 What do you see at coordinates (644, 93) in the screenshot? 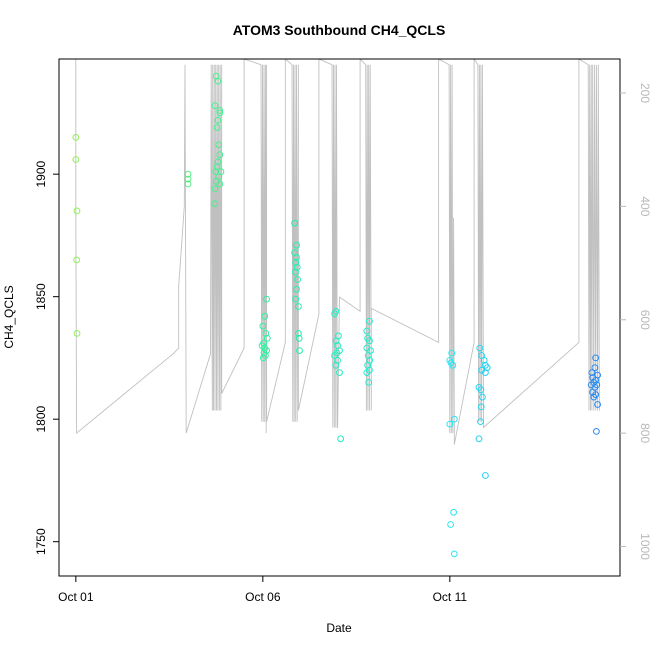
I see `y2-tick-label: 200` at bounding box center [644, 93].